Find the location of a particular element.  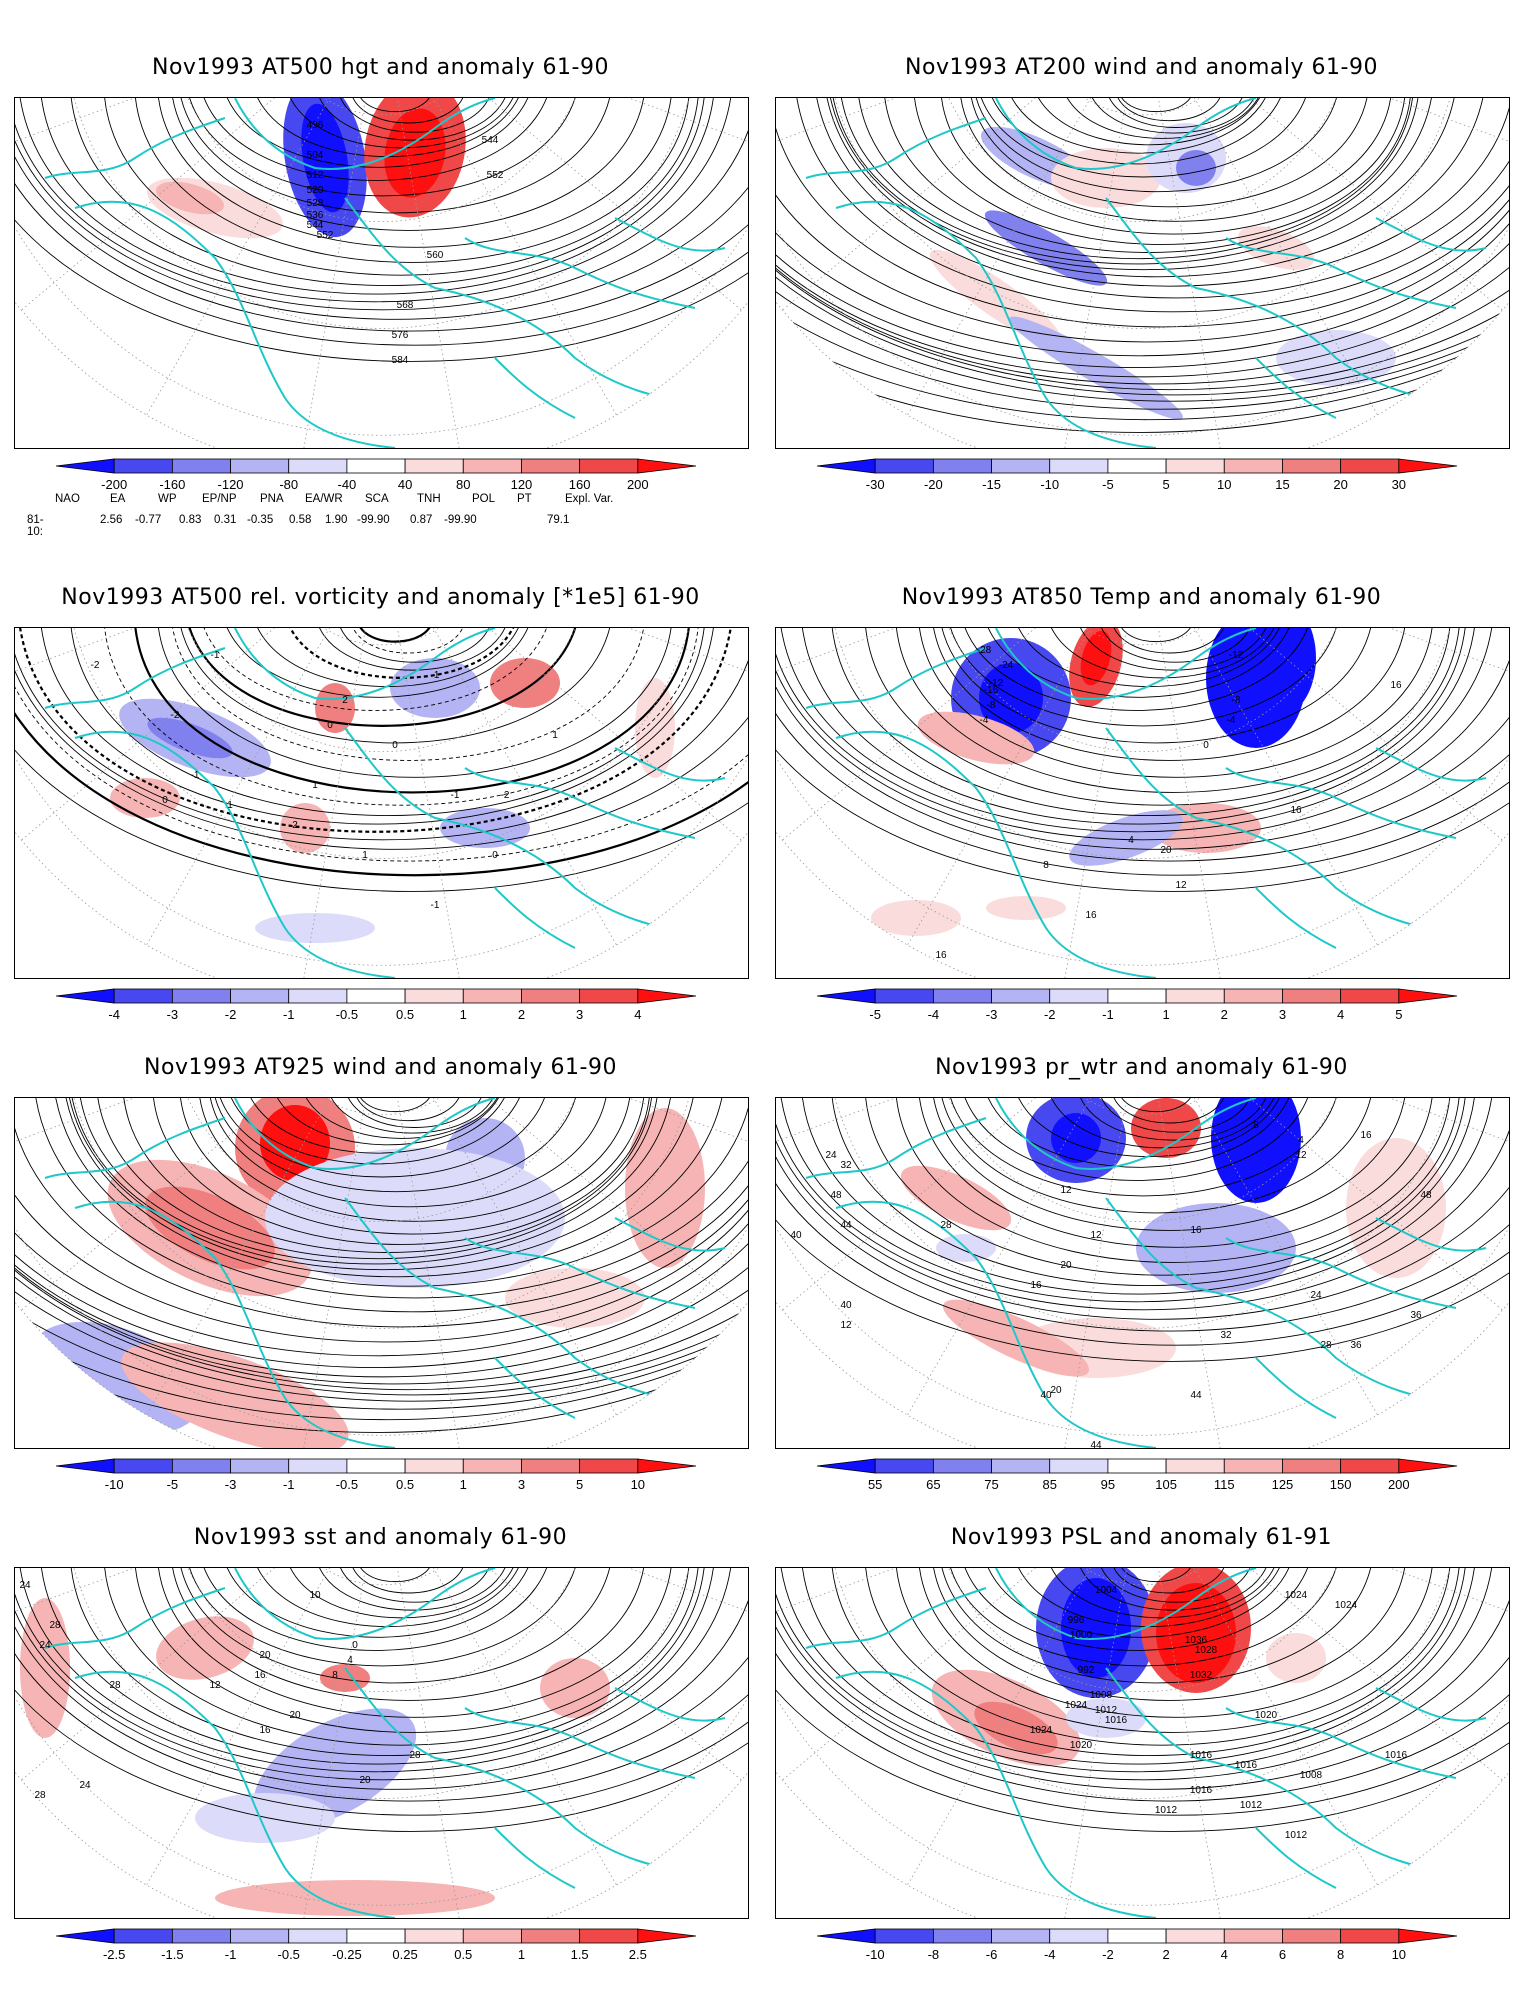

map-canvas: -2 -1 0 1 2 -2 -1 0 1 2 -1 0 -1 1 0 -1 -2 1 is located at coordinates (381, 803).